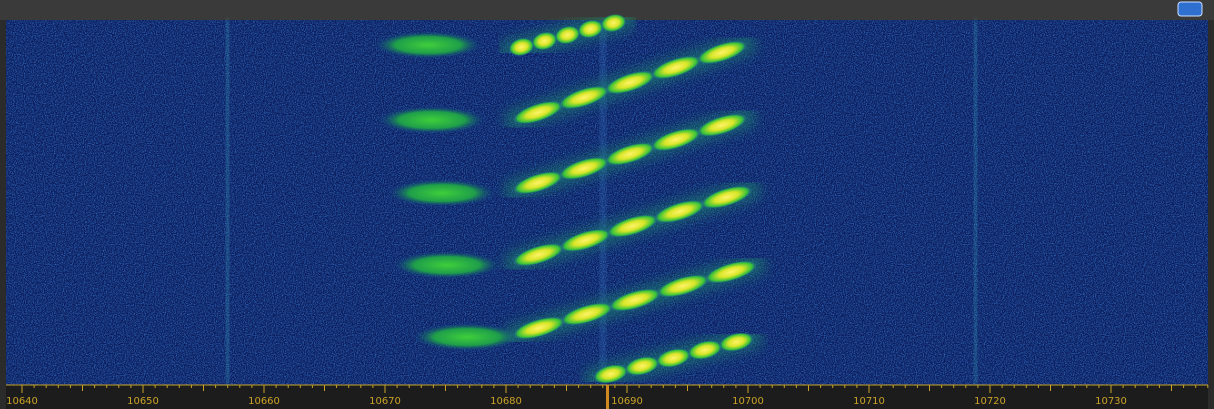 The image size is (1214, 409). What do you see at coordinates (990, 401) in the screenshot?
I see `tick-label: 10720` at bounding box center [990, 401].